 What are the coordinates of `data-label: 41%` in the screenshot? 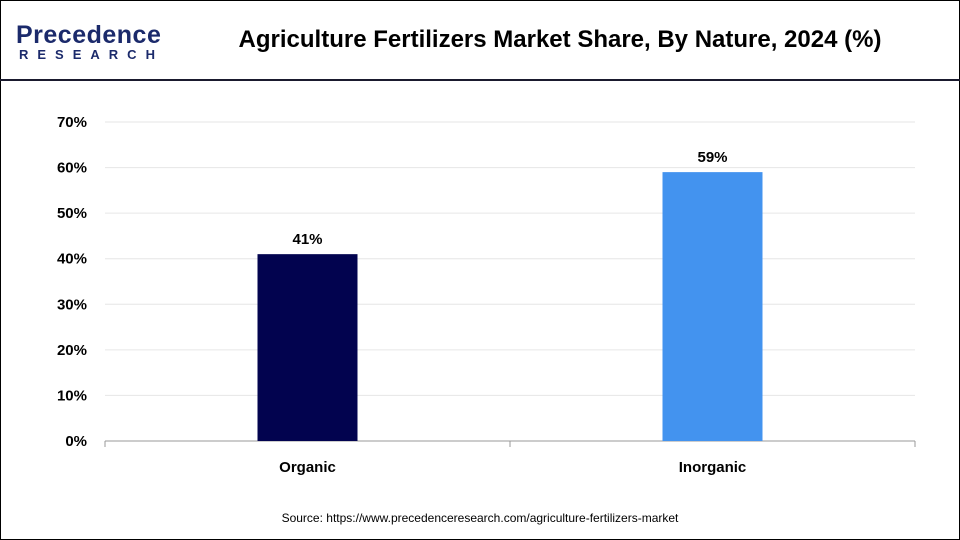 It's located at (307, 239).